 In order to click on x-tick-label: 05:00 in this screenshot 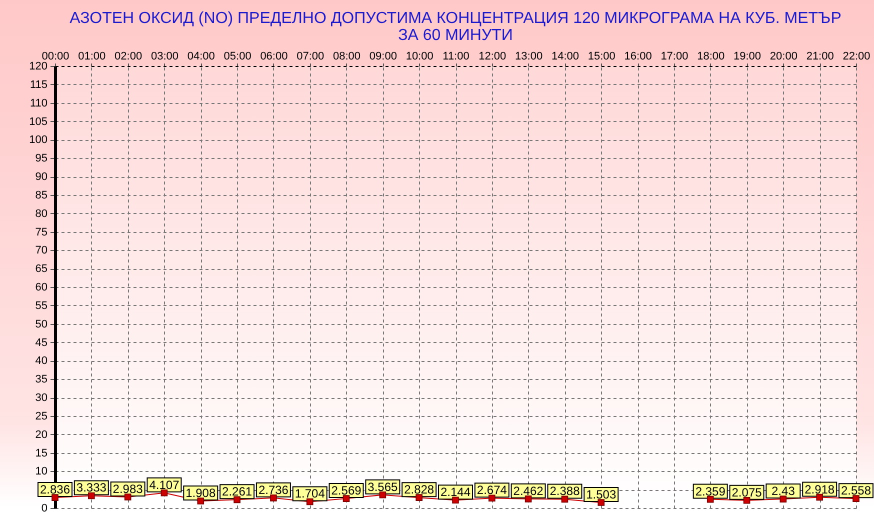, I will do `click(238, 56)`.